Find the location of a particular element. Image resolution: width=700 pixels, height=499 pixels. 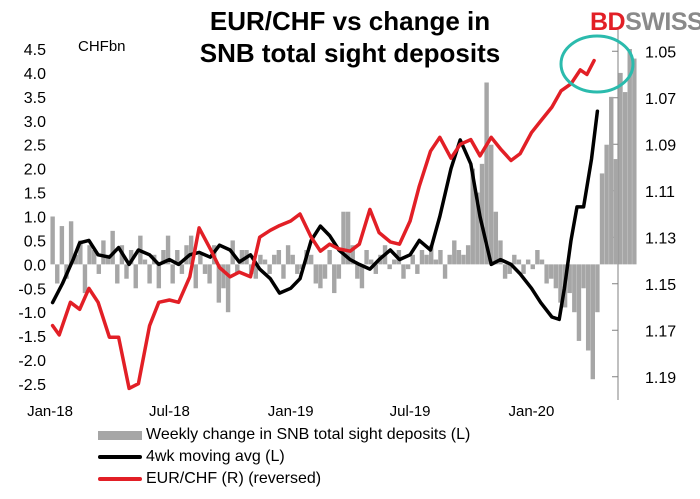

legend-swatch-moving-avg is located at coordinates (120, 457).